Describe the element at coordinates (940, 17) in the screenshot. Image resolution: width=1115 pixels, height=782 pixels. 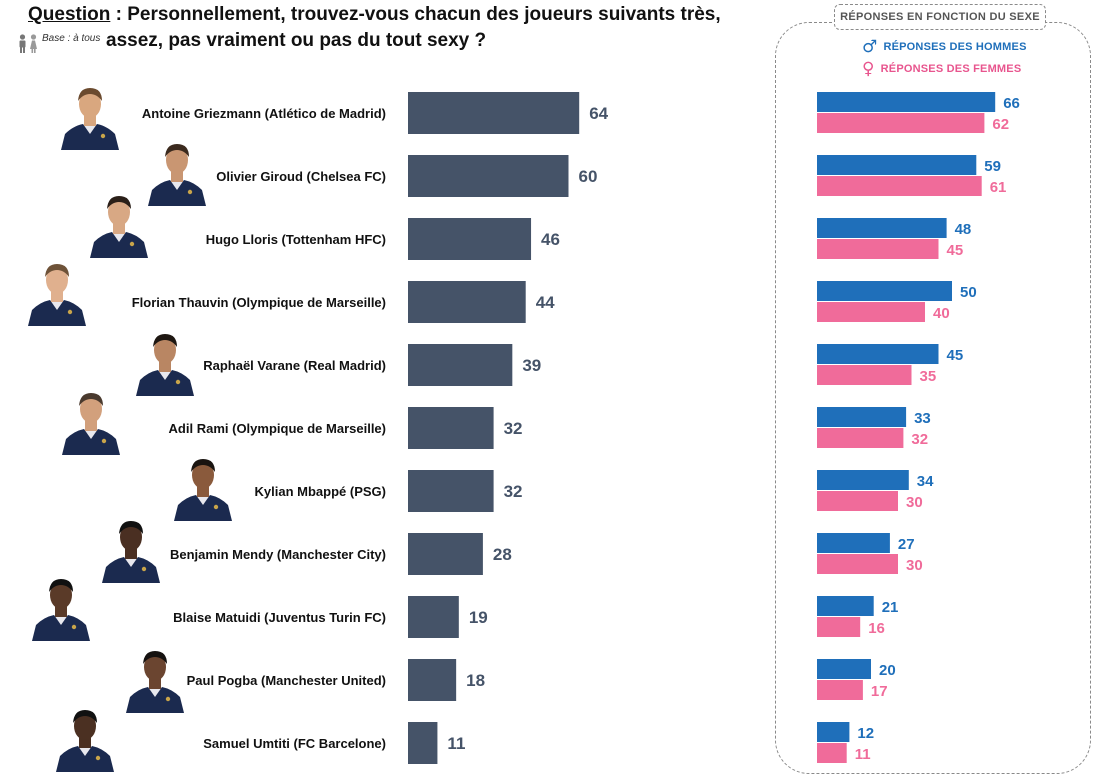
I see `gender-panel-title: RÉPONSES EN FONCTION DU SEXE` at that location.